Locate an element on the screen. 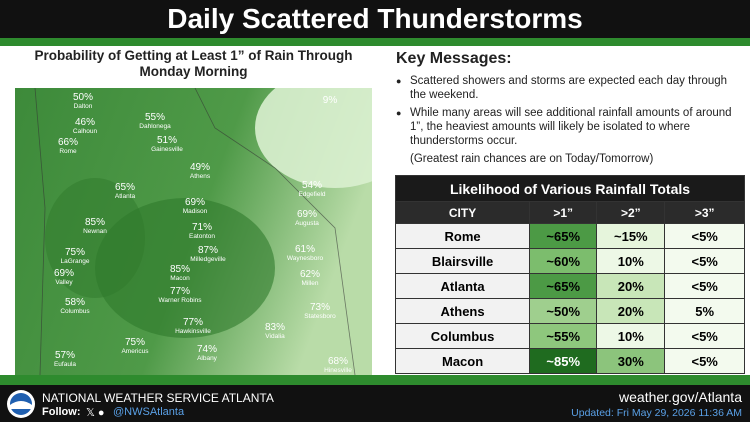 This screenshot has width=750, height=422. map-value: 54% is located at coordinates (312, 185).